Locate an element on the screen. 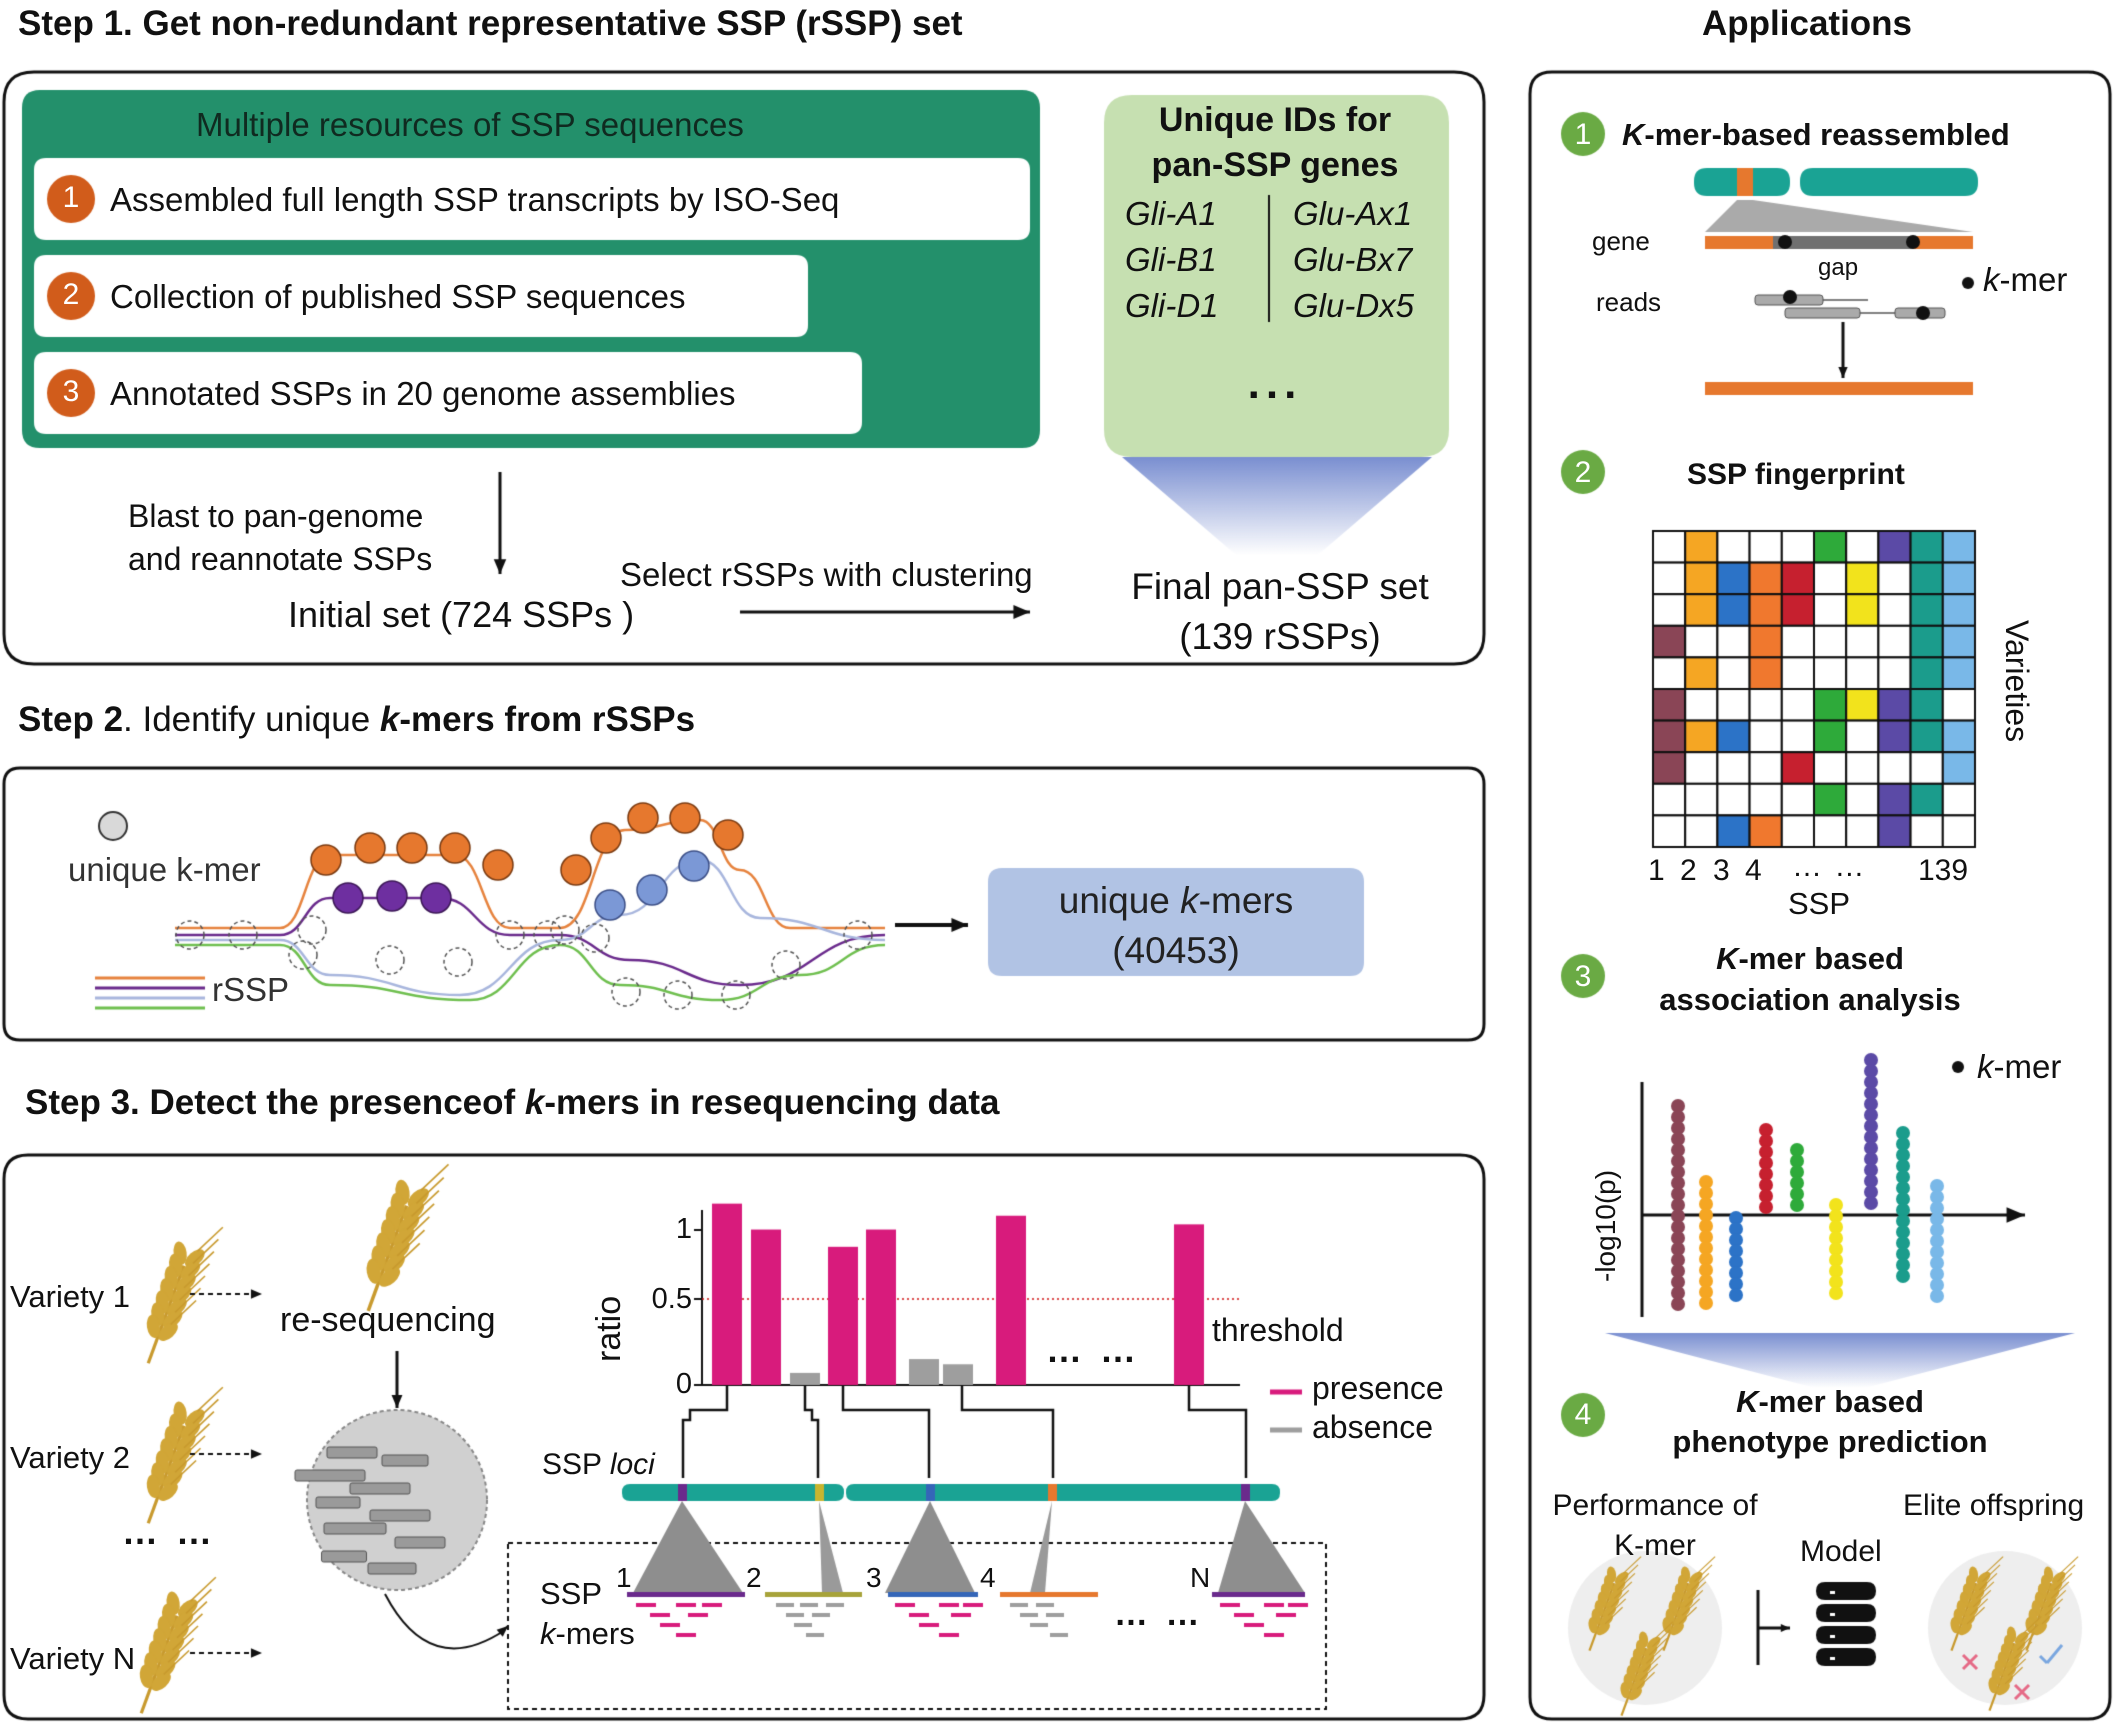 The height and width of the screenshot is (1723, 2114). gene-id: Gli-B1 is located at coordinates (1171, 259).